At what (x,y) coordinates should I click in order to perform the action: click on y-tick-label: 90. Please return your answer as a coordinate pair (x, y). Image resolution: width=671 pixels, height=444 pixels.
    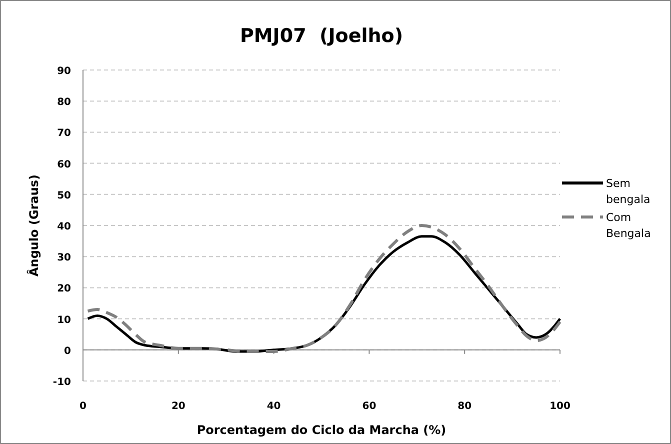
    Looking at the image, I should click on (64, 71).